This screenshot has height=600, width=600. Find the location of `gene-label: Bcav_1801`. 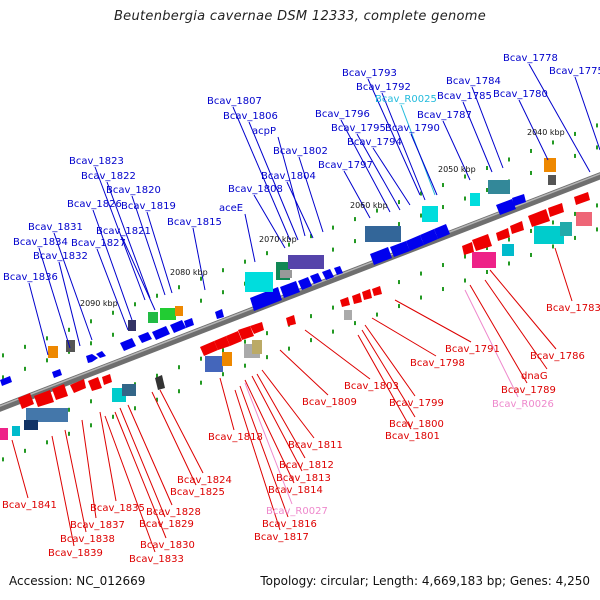

gene-label: Bcav_1801 is located at coordinates (412, 436).